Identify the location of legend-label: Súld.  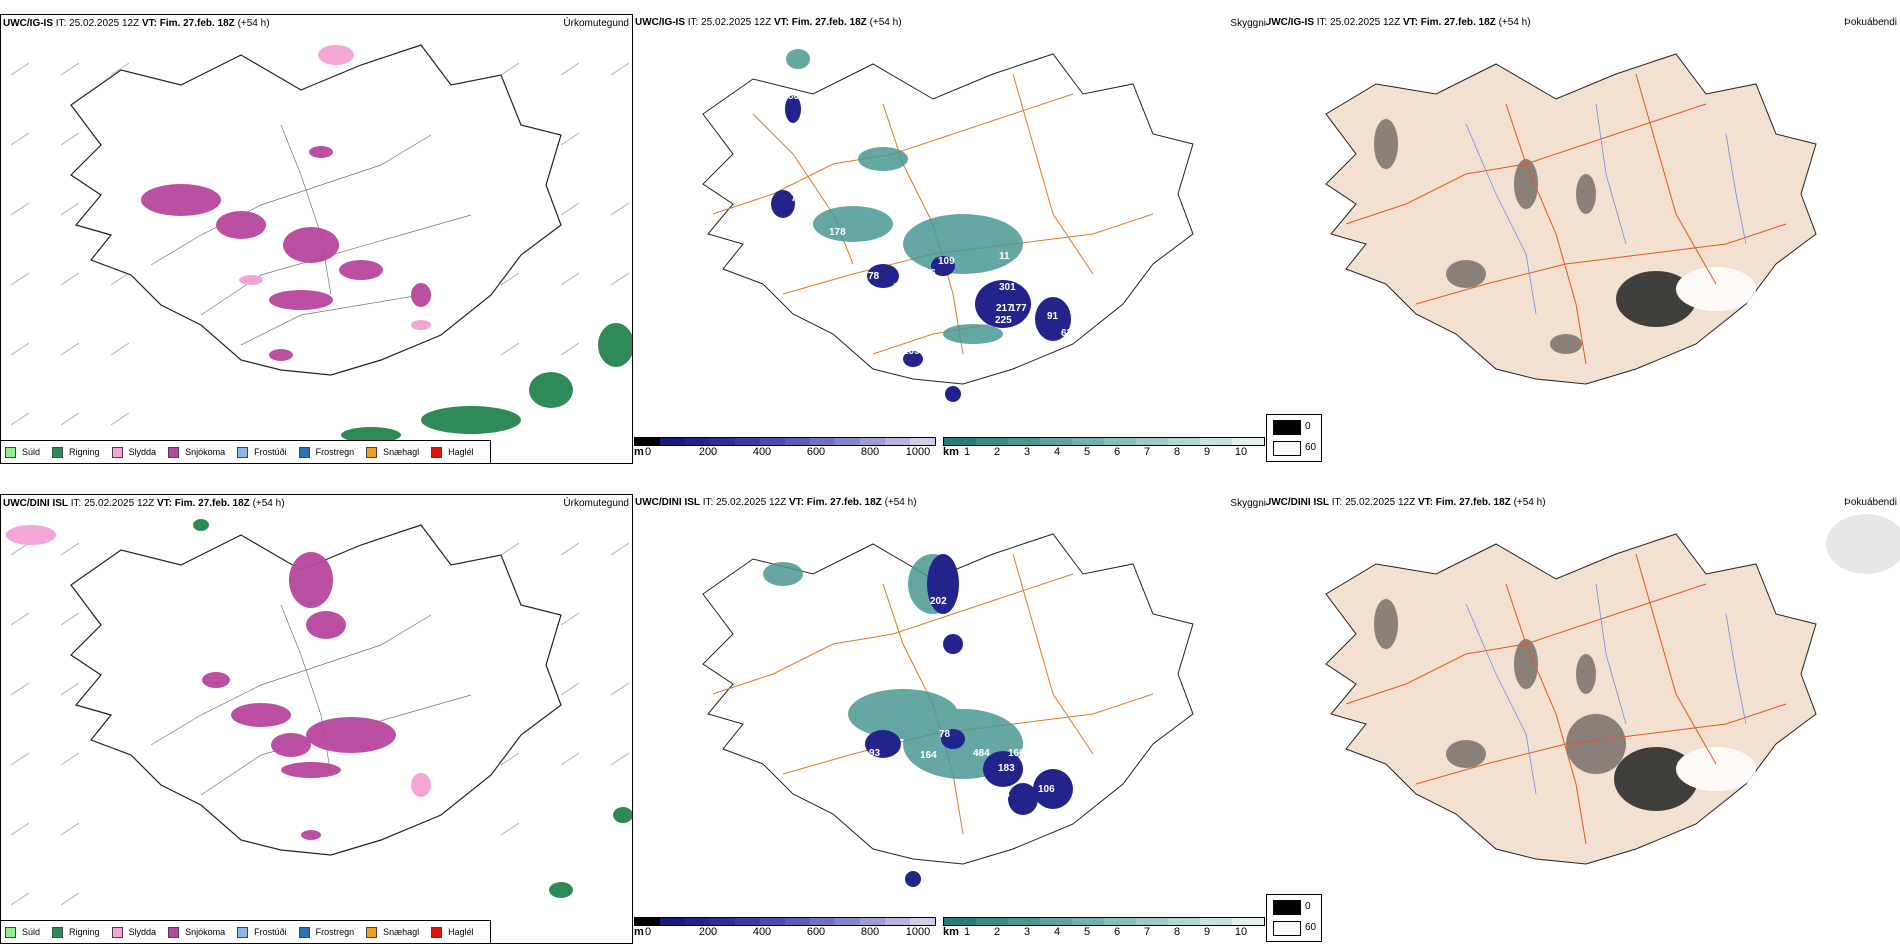
(31, 452).